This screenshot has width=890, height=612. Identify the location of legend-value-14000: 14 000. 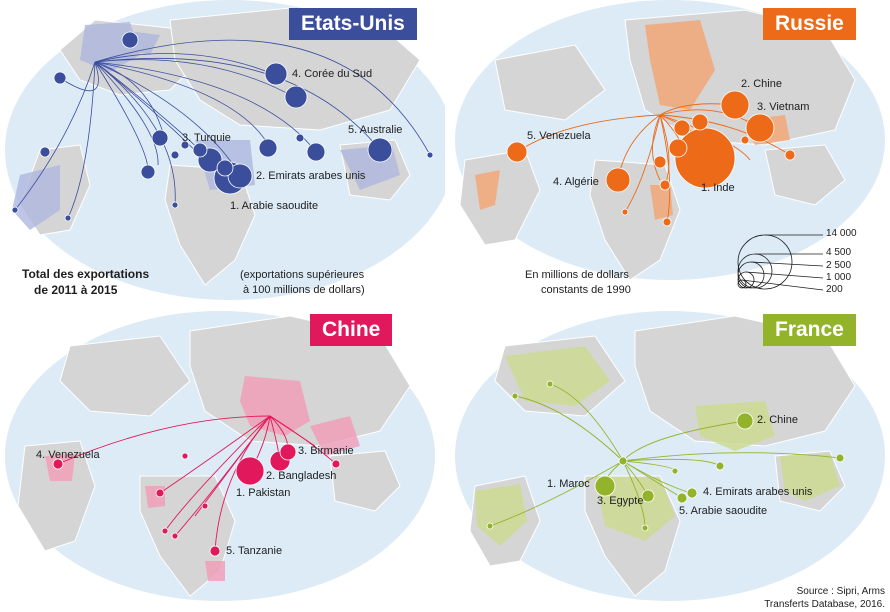
(841, 233).